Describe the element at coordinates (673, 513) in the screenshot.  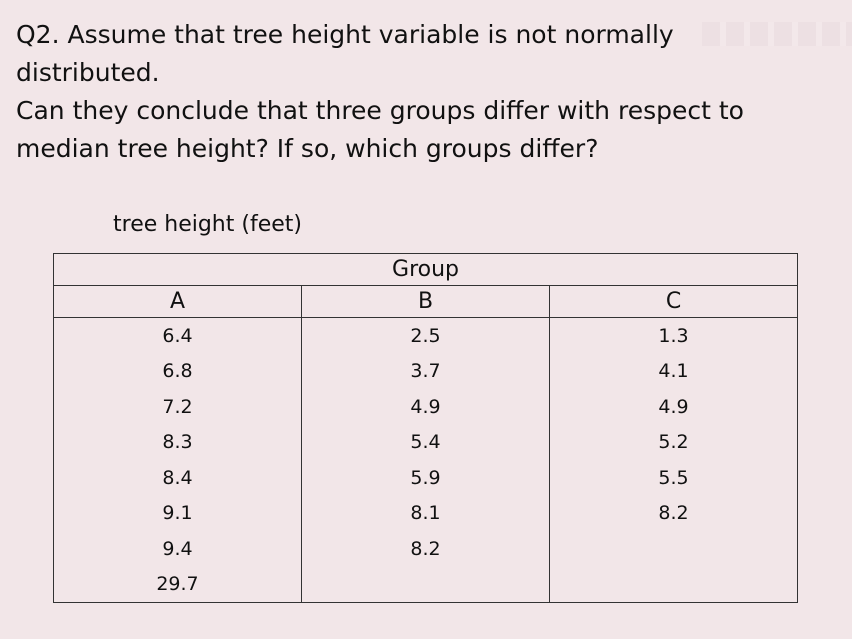
I see `cell-c: 8.2` at that location.